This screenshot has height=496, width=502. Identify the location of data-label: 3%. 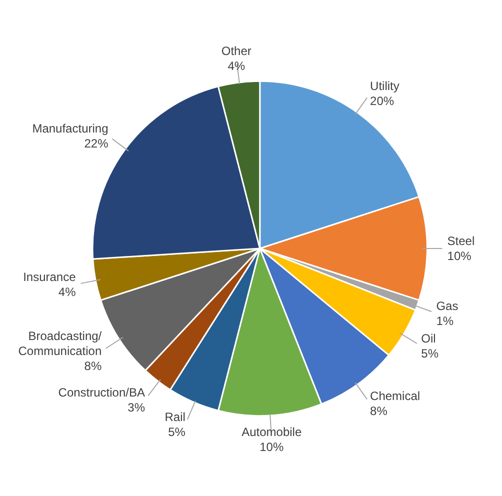
(137, 407).